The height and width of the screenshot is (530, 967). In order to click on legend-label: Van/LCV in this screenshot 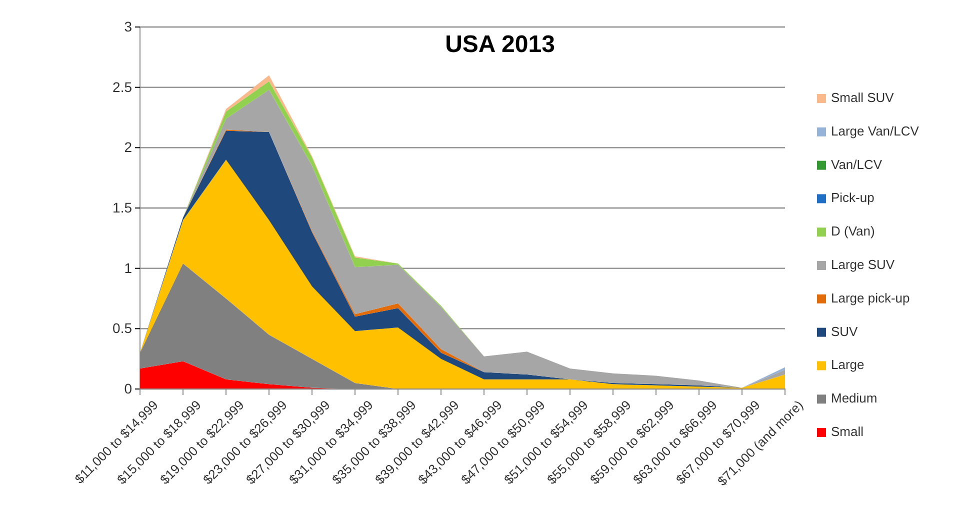, I will do `click(856, 164)`.